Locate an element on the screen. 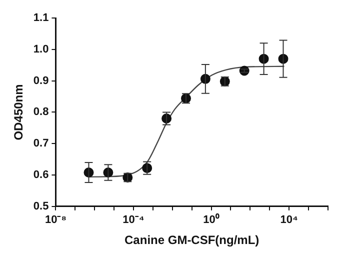 The width and height of the screenshot is (350, 260). x-axis-title: Canine GM-CSF(ng/mL) is located at coordinates (192, 240).